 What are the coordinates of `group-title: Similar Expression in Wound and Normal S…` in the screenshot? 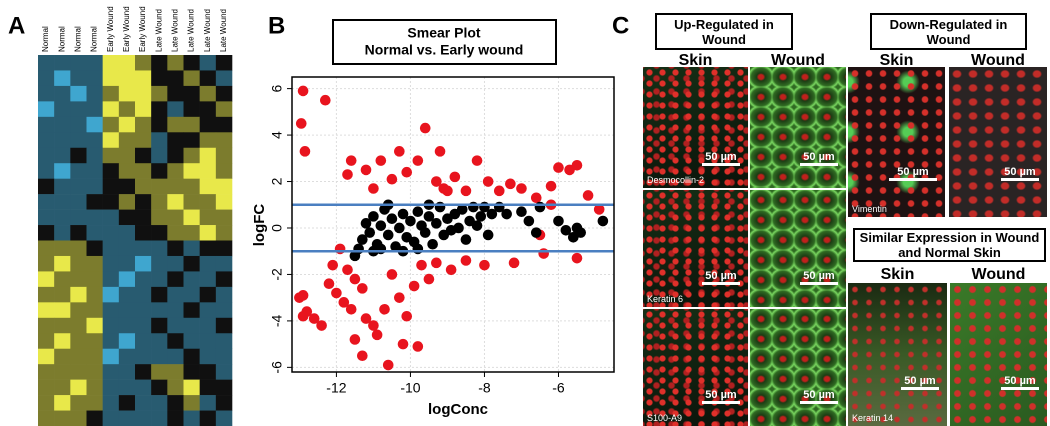 It's located at (949, 245).